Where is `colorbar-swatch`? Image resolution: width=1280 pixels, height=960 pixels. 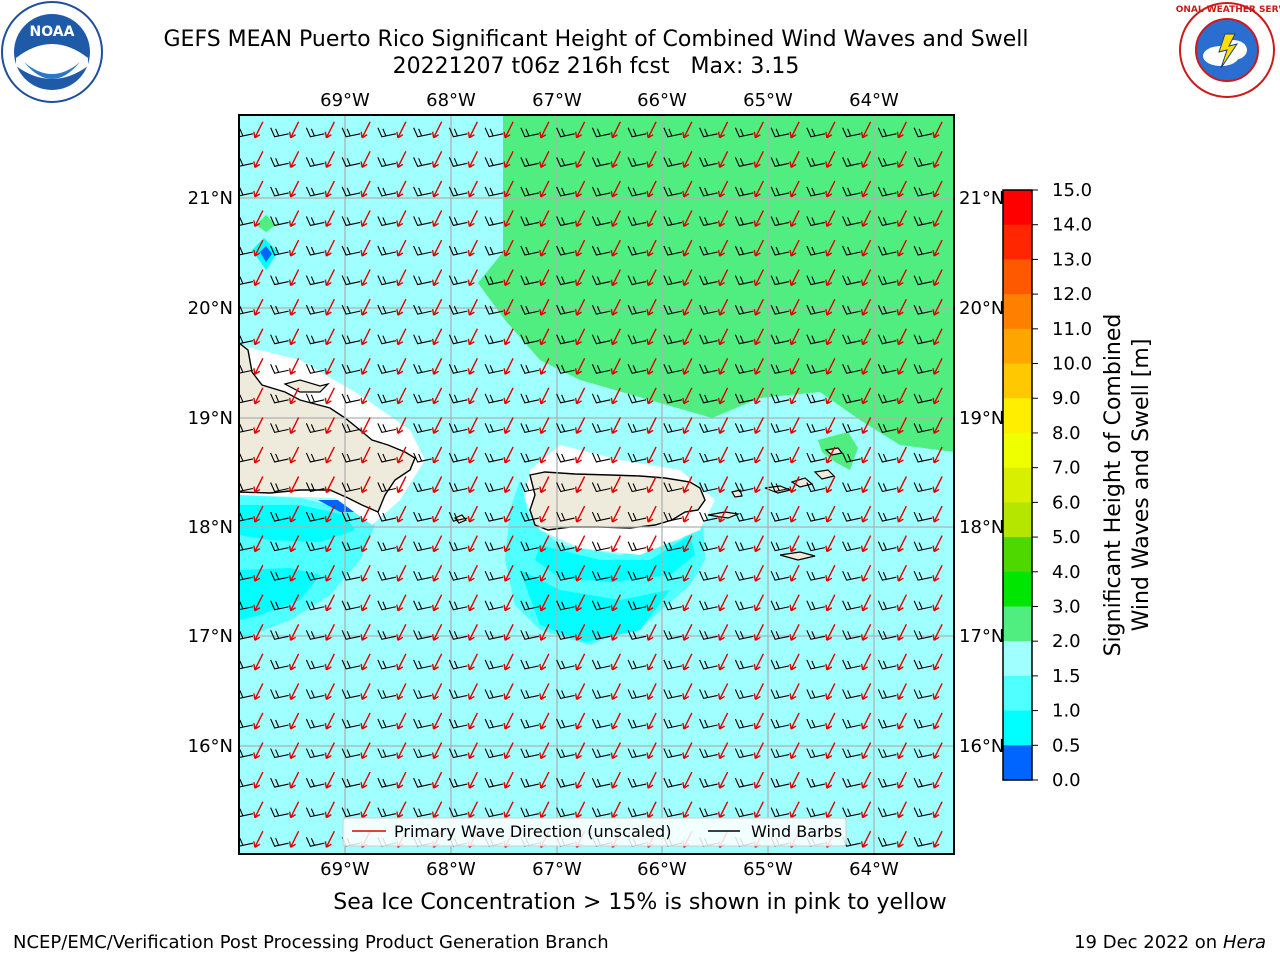 colorbar-swatch is located at coordinates (1017, 763).